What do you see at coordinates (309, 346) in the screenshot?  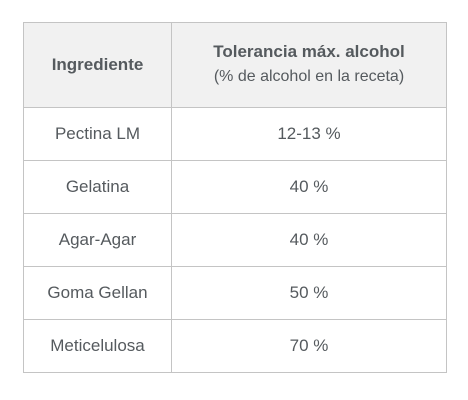 I see `tolerance-cell: 70 %` at bounding box center [309, 346].